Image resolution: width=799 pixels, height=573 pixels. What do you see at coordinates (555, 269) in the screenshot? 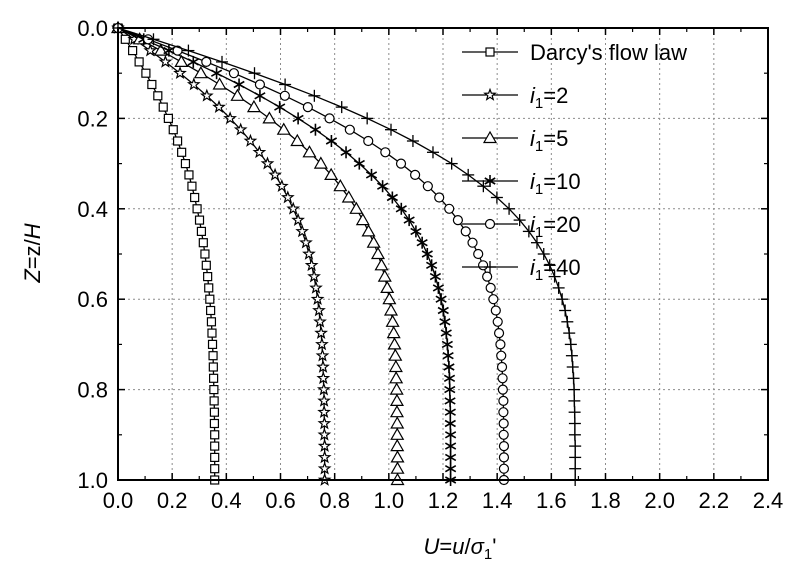
I see `legend-label: i1=40` at bounding box center [555, 269].